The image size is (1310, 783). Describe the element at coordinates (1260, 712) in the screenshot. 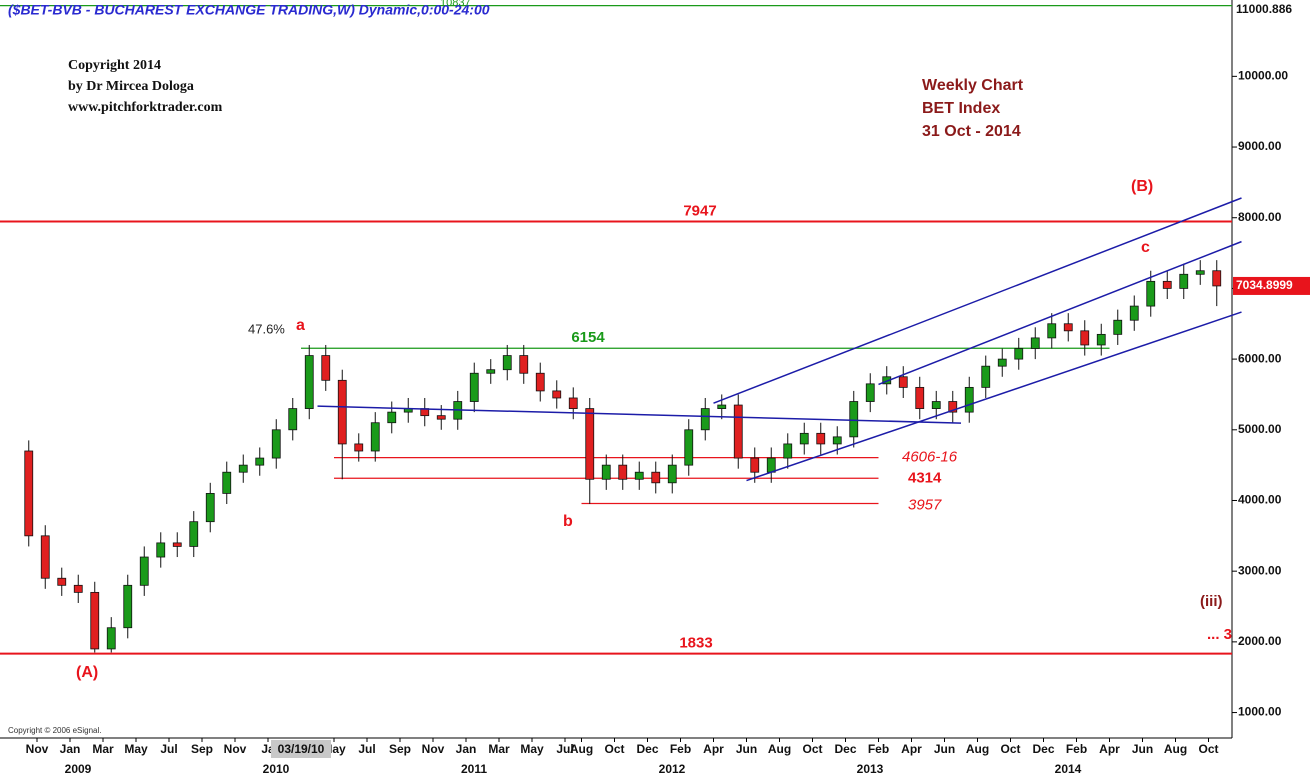

I see `y-tick-label: 1000.00` at that location.